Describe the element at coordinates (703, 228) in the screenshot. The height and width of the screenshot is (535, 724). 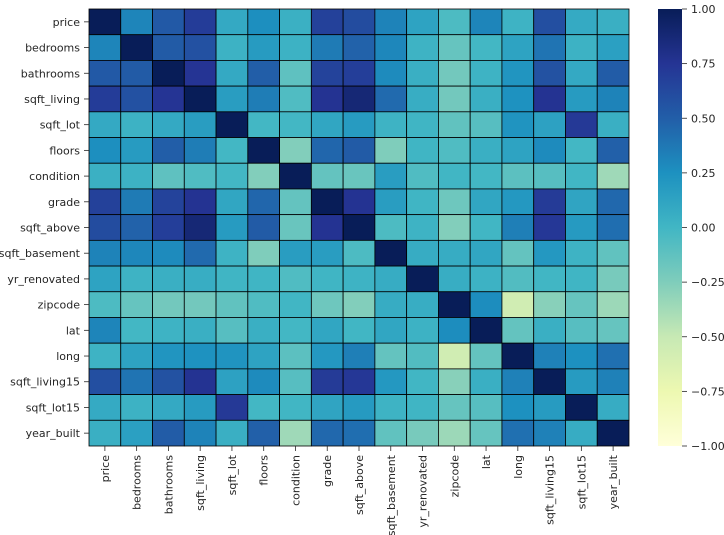
I see `colorbar-tick-label: 0.00` at that location.